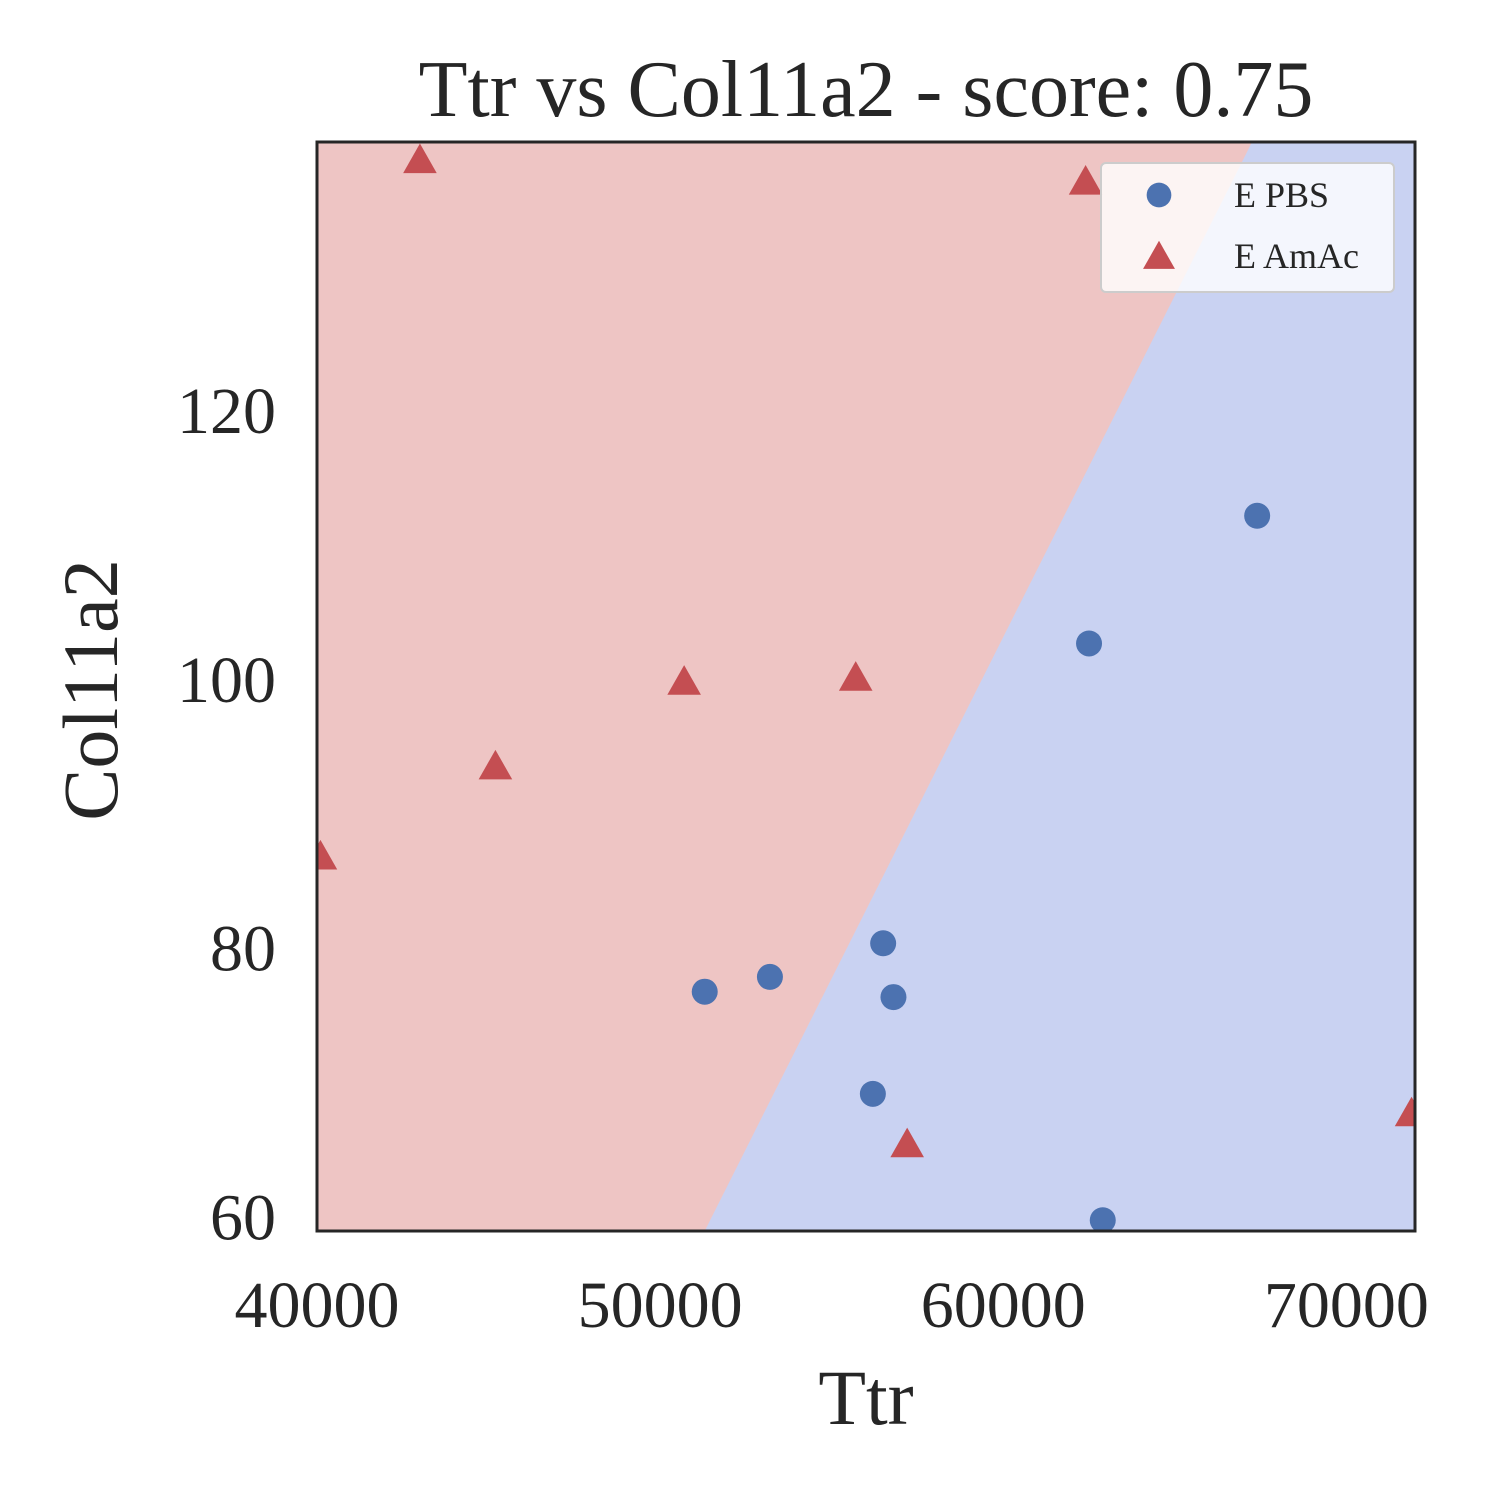 Image resolution: width=1500 pixels, height=1500 pixels. I want to click on y-axis-label: Col11a2, so click(90, 689).